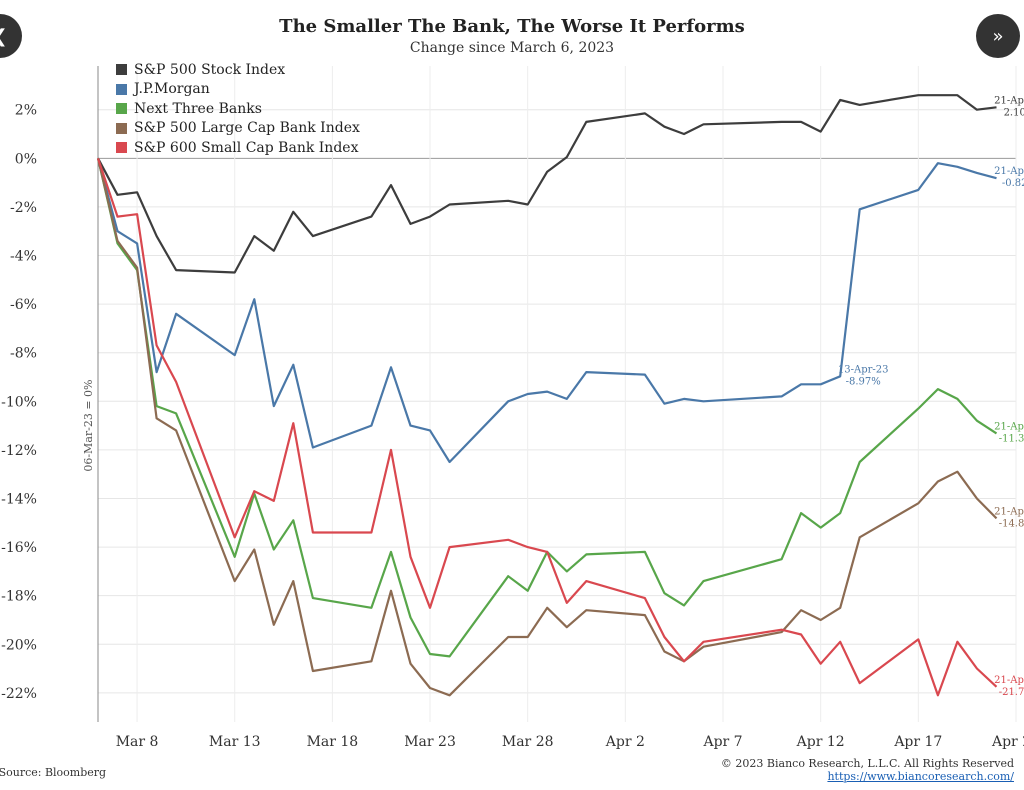 Image resolution: width=1024 pixels, height=790 pixels. What do you see at coordinates (1011, 692) in the screenshot?
I see `annotation-value: -21.75%` at bounding box center [1011, 692].